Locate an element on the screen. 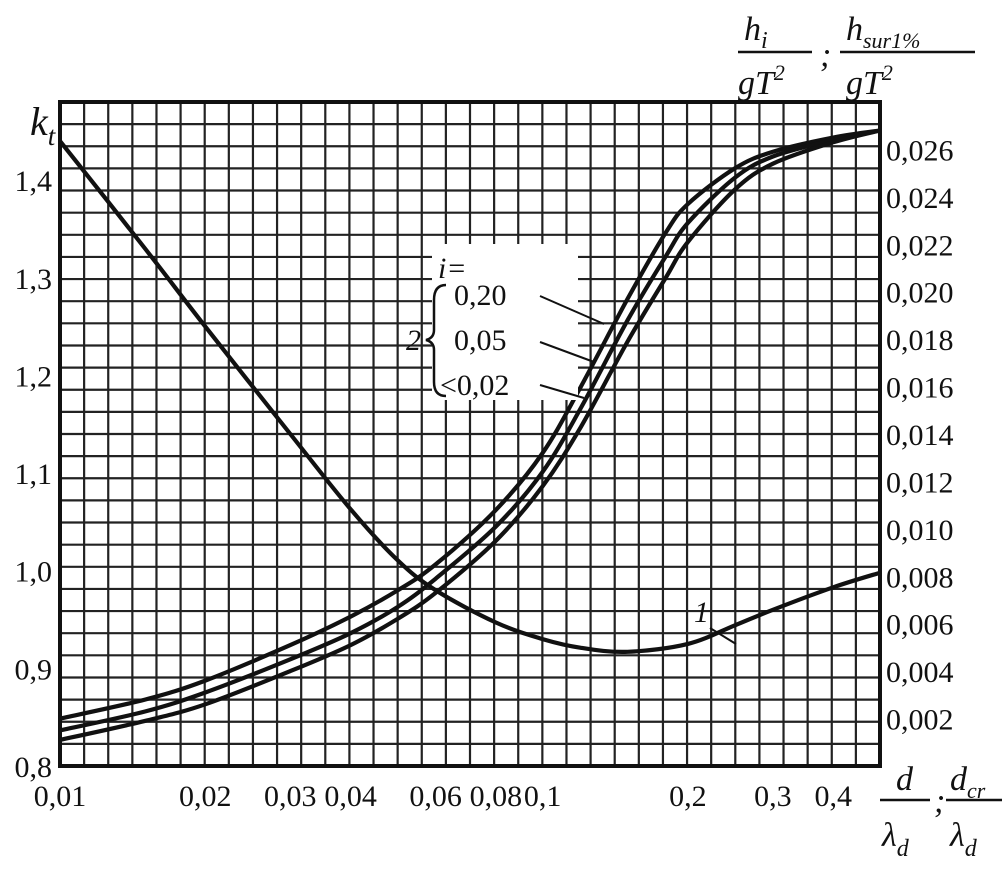 Image resolution: width=1005 pixels, height=869 pixels. right-tick-label: 0,002 is located at coordinates (920, 720).